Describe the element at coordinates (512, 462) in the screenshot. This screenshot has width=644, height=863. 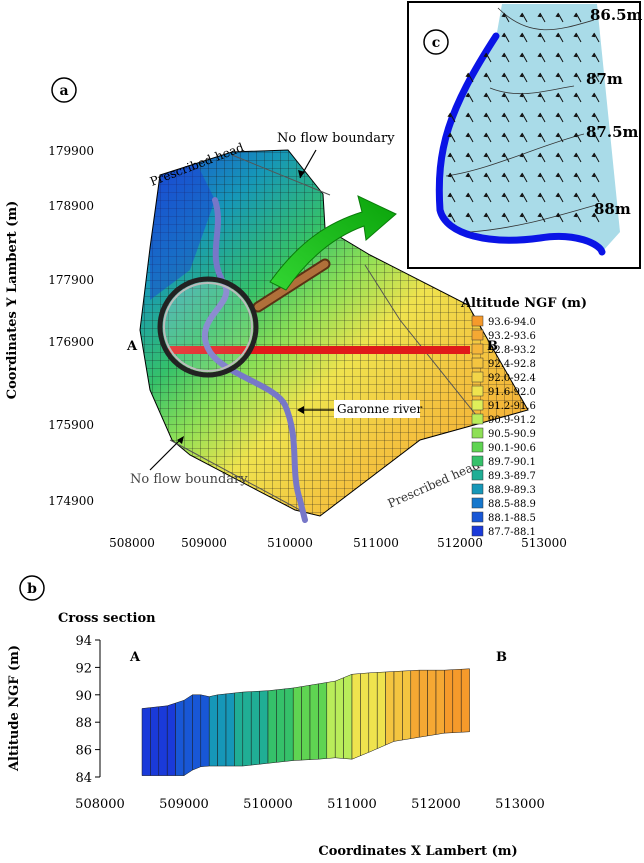
I see `legend-label: 89.7-90.1` at that location.